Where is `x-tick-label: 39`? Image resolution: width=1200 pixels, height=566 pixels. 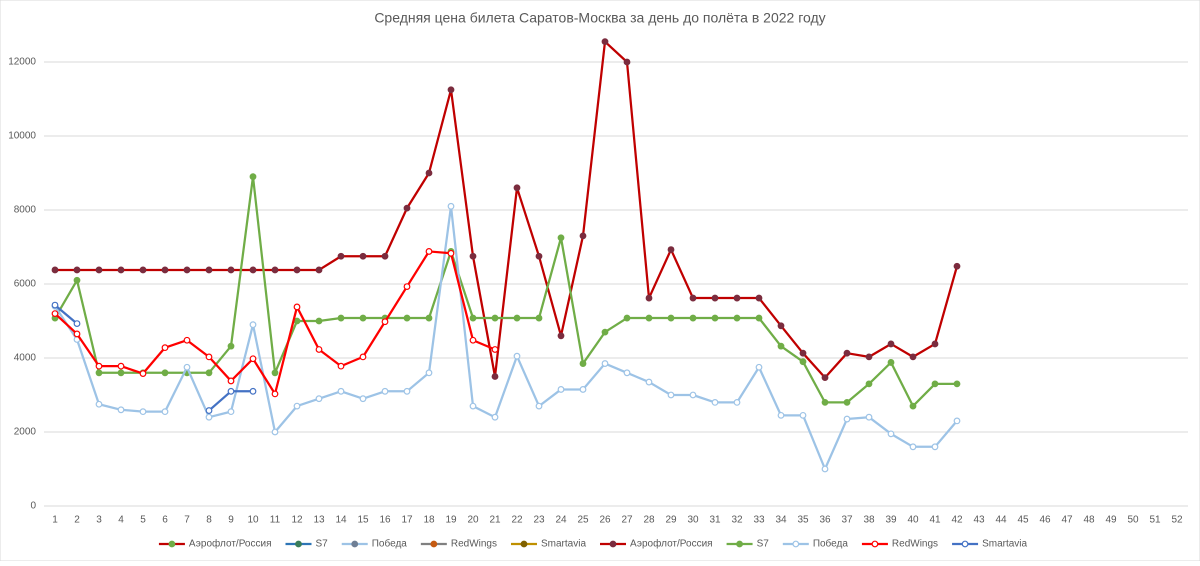
x-tick-label: 39 is located at coordinates (891, 520).